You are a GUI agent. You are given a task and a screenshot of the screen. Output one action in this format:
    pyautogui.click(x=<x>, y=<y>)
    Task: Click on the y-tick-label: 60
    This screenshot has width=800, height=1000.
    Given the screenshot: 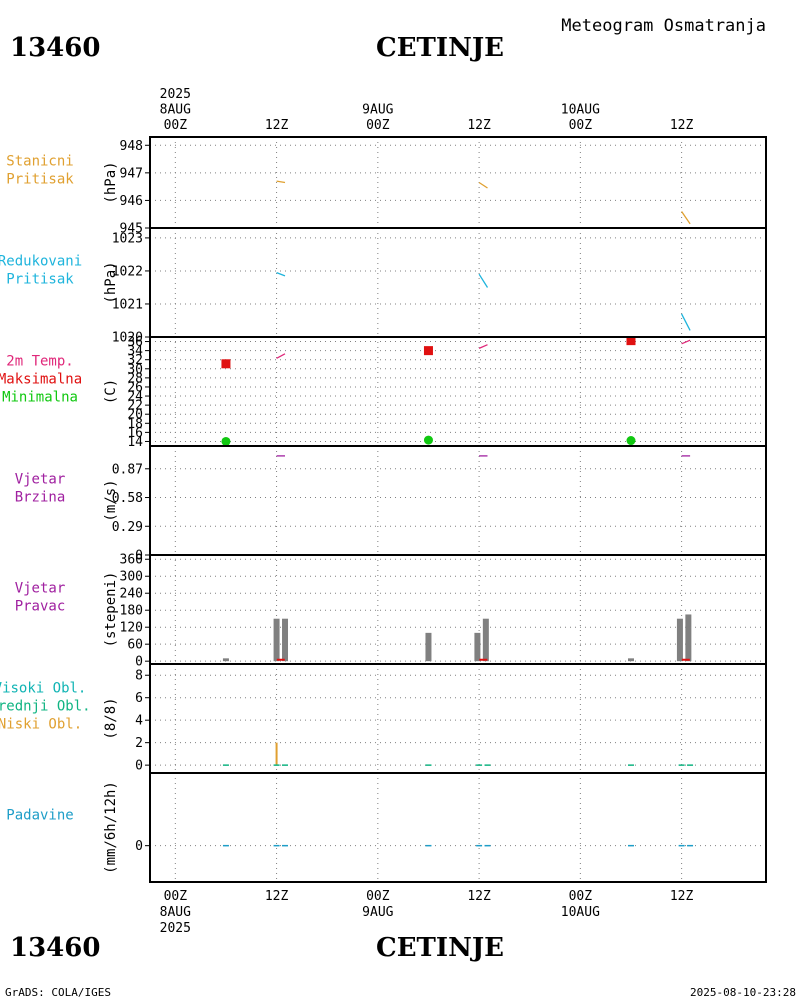 What is the action you would take?
    pyautogui.click(x=135, y=645)
    